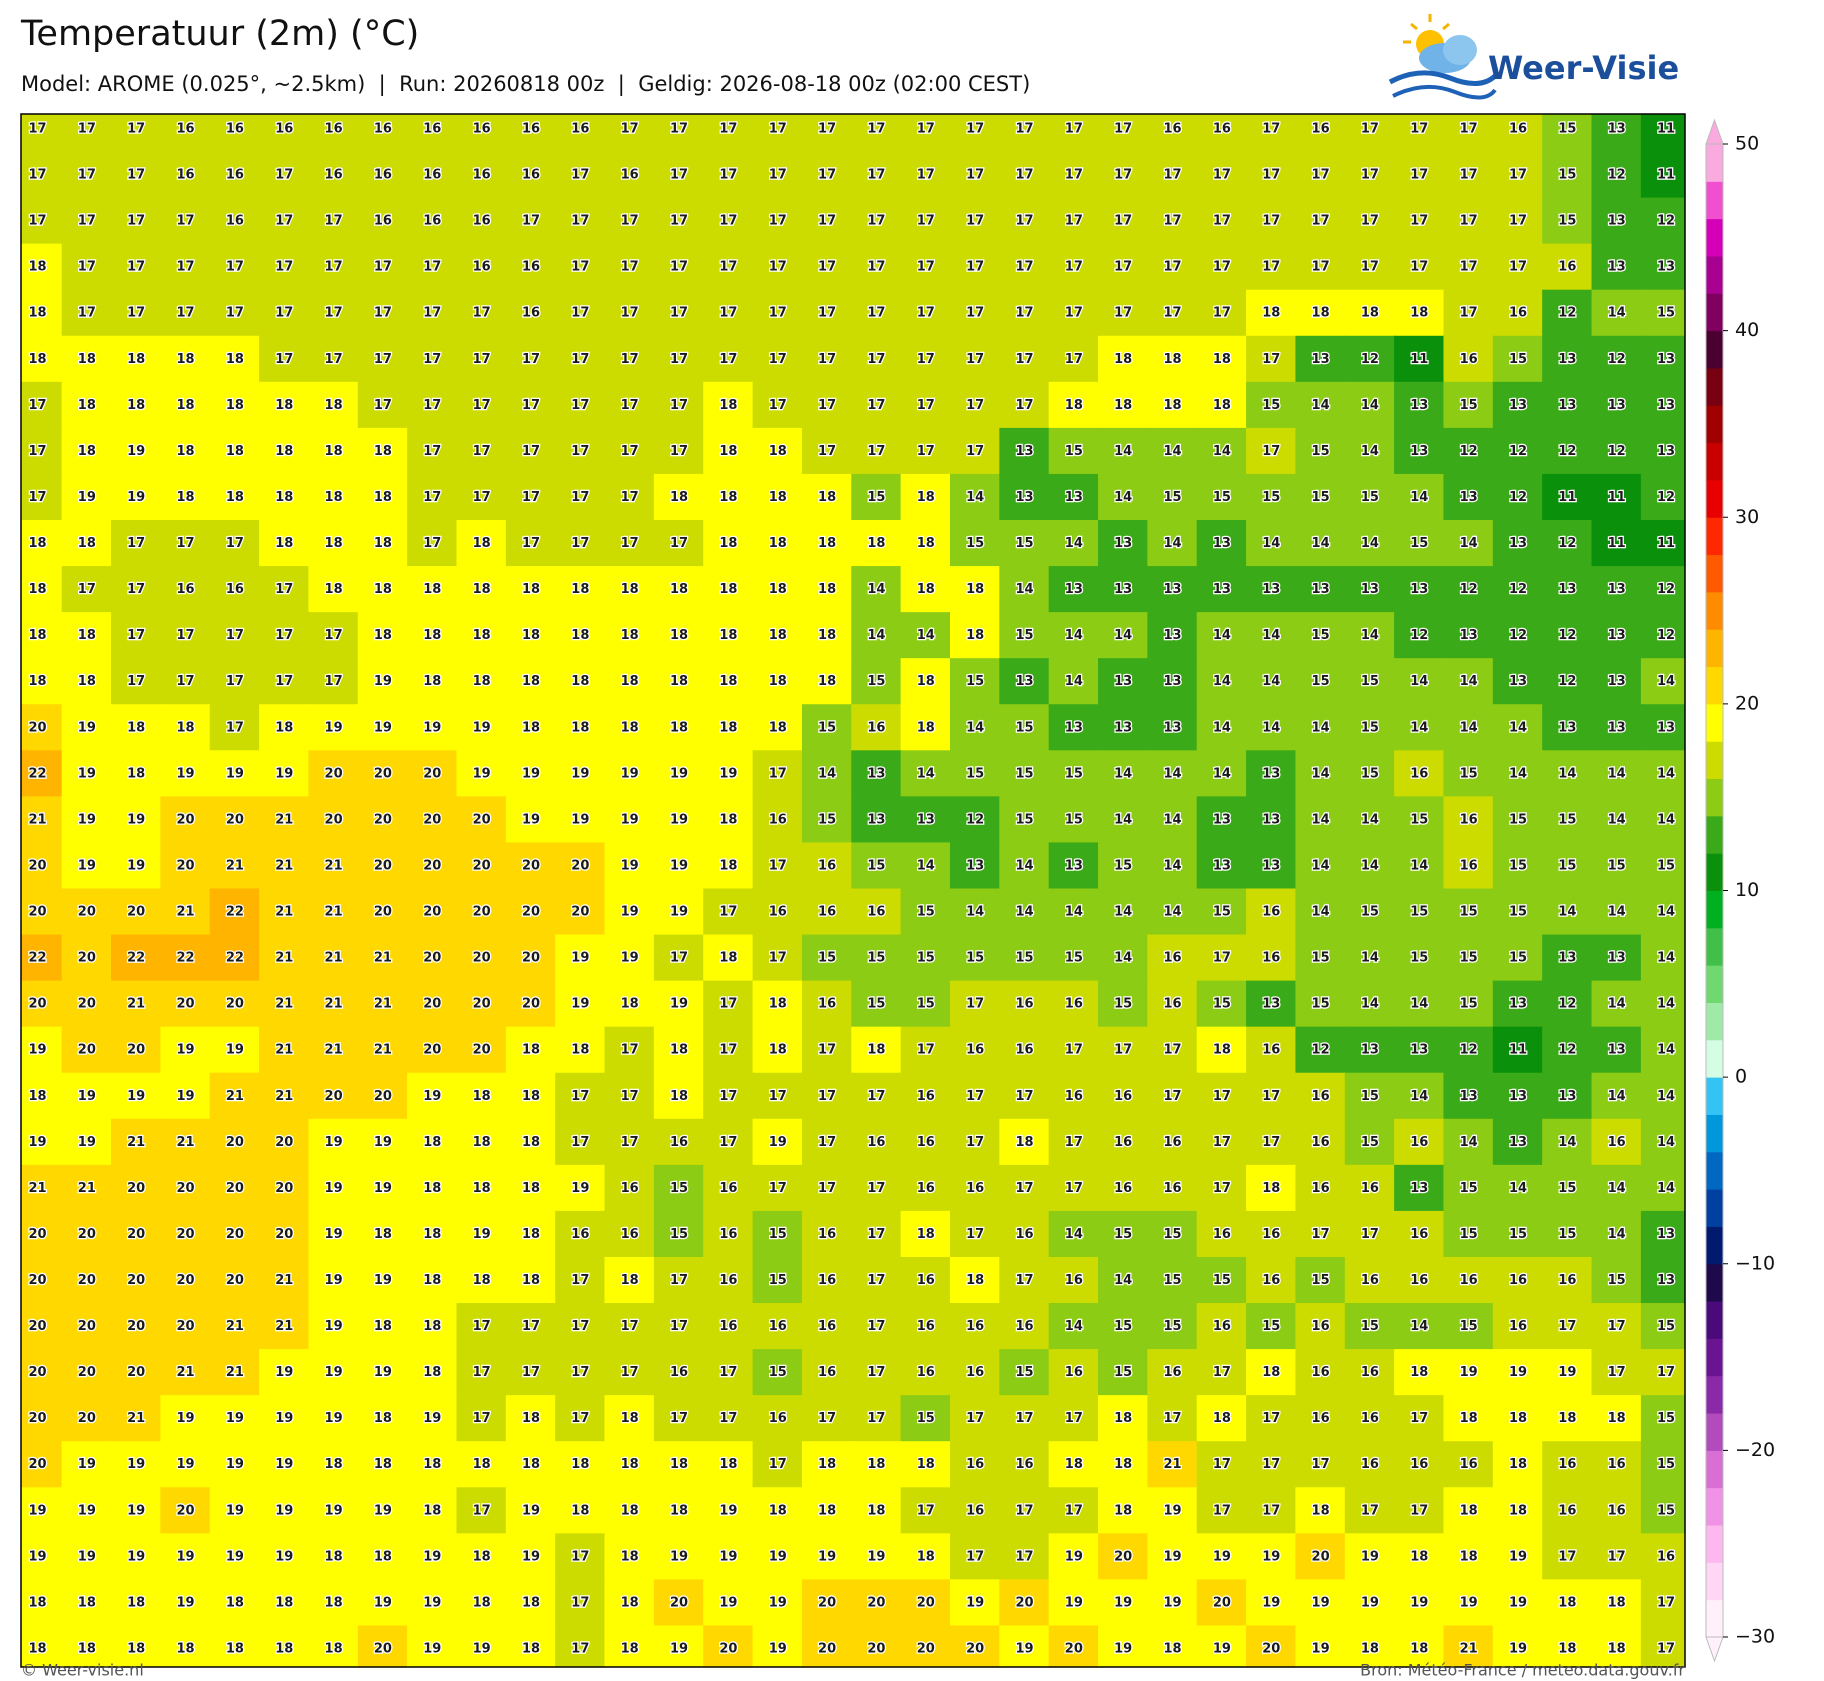  I want to click on logo: Weer-Visie, so click(1533, 57).